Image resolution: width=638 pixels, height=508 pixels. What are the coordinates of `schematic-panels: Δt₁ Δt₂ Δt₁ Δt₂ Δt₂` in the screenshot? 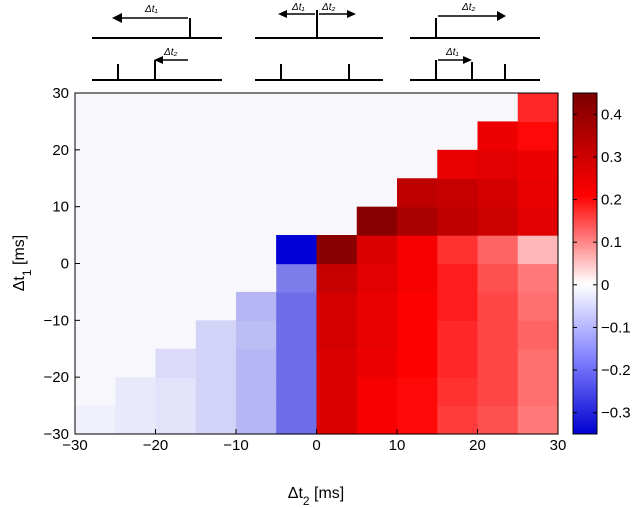 It's located at (316, 41).